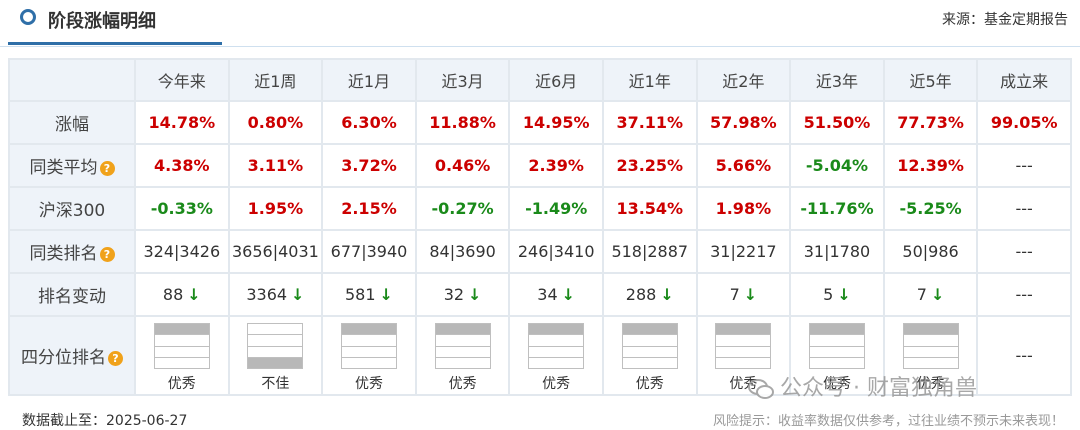  I want to click on column-header: 近2年, so click(743, 80).